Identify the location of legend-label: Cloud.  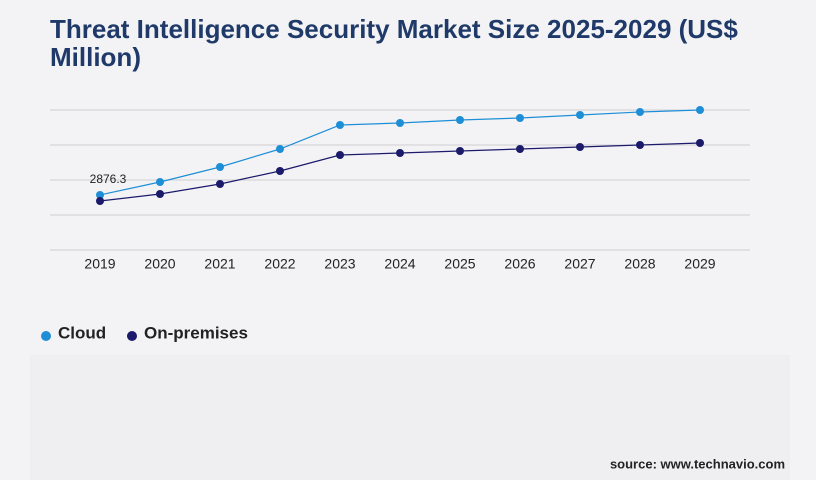
(82, 332).